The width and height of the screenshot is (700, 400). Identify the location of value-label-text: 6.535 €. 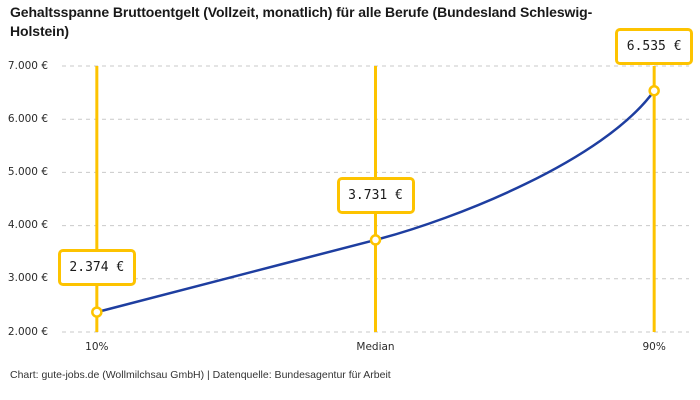
(654, 46).